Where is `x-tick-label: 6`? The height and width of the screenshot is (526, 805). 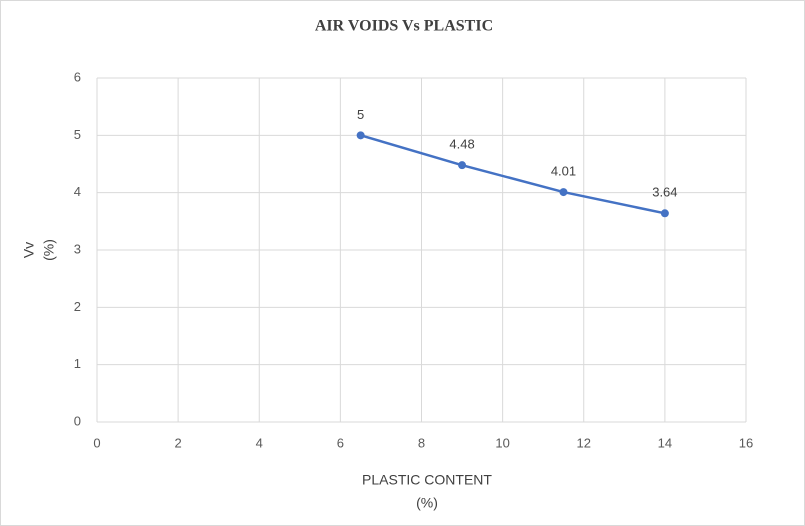
x-tick-label: 6 is located at coordinates (340, 442).